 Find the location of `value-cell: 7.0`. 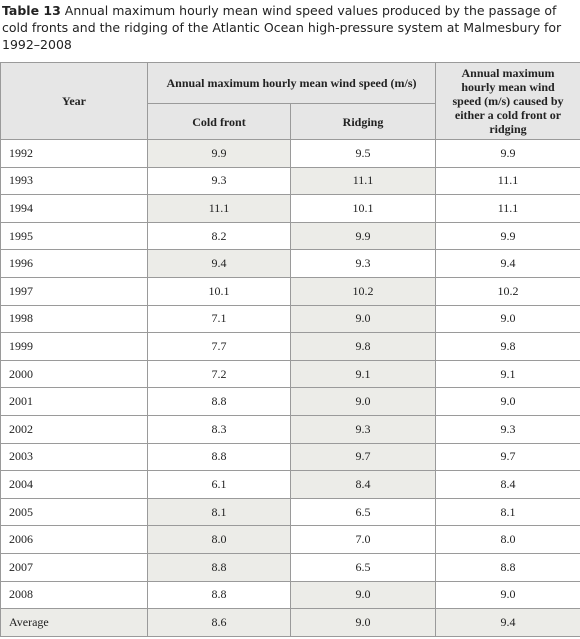

value-cell: 7.0 is located at coordinates (363, 539).